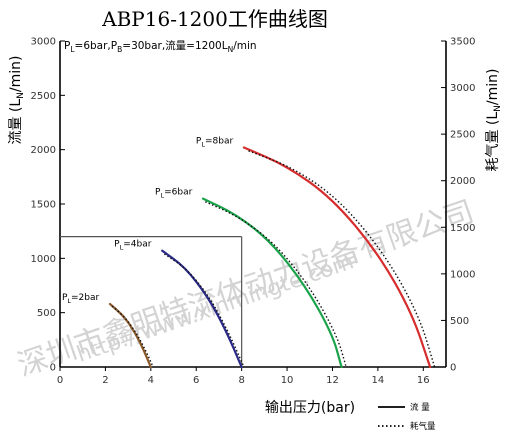  I want to click on y-right-tick-label: 500, so click(459, 321).